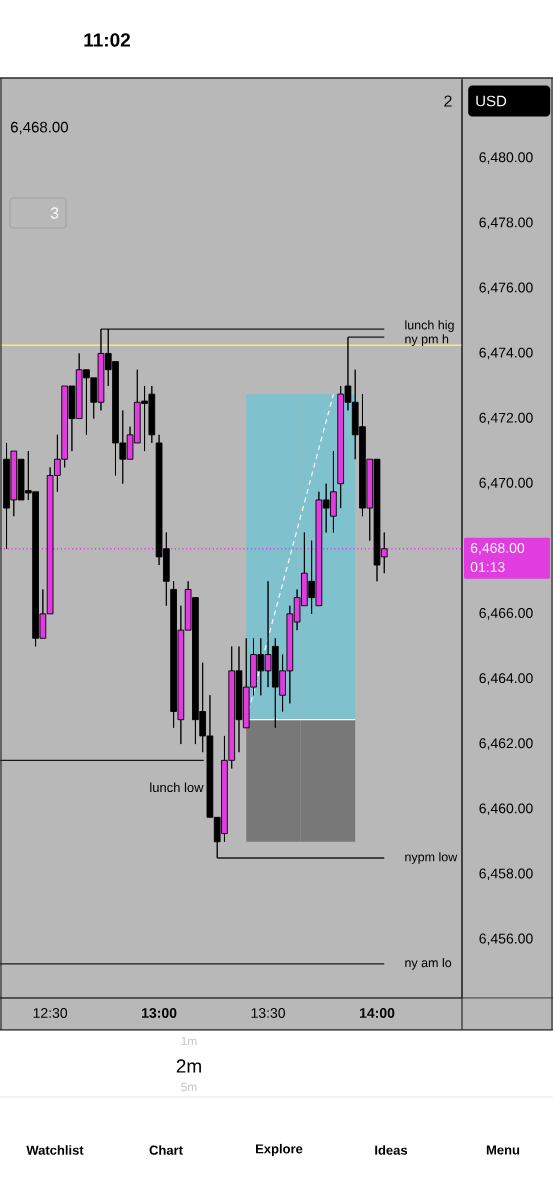 The image size is (553, 1200). What do you see at coordinates (506, 744) in the screenshot?
I see `y-tick-label: 6,462.00` at bounding box center [506, 744].